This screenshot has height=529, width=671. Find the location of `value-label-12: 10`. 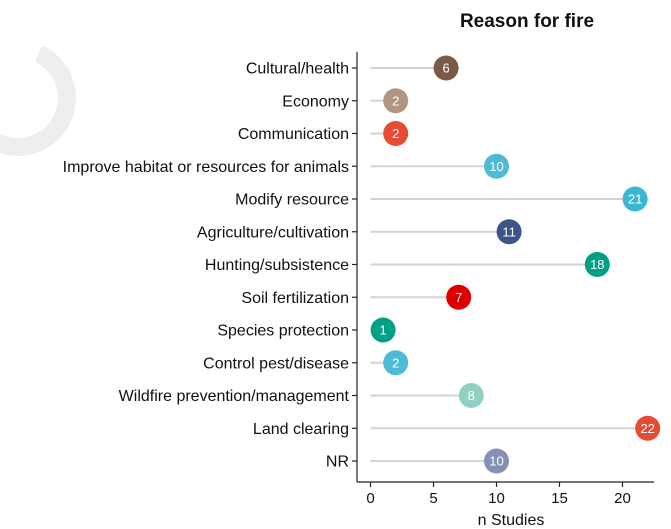

value-label-12: 10 is located at coordinates (496, 461).